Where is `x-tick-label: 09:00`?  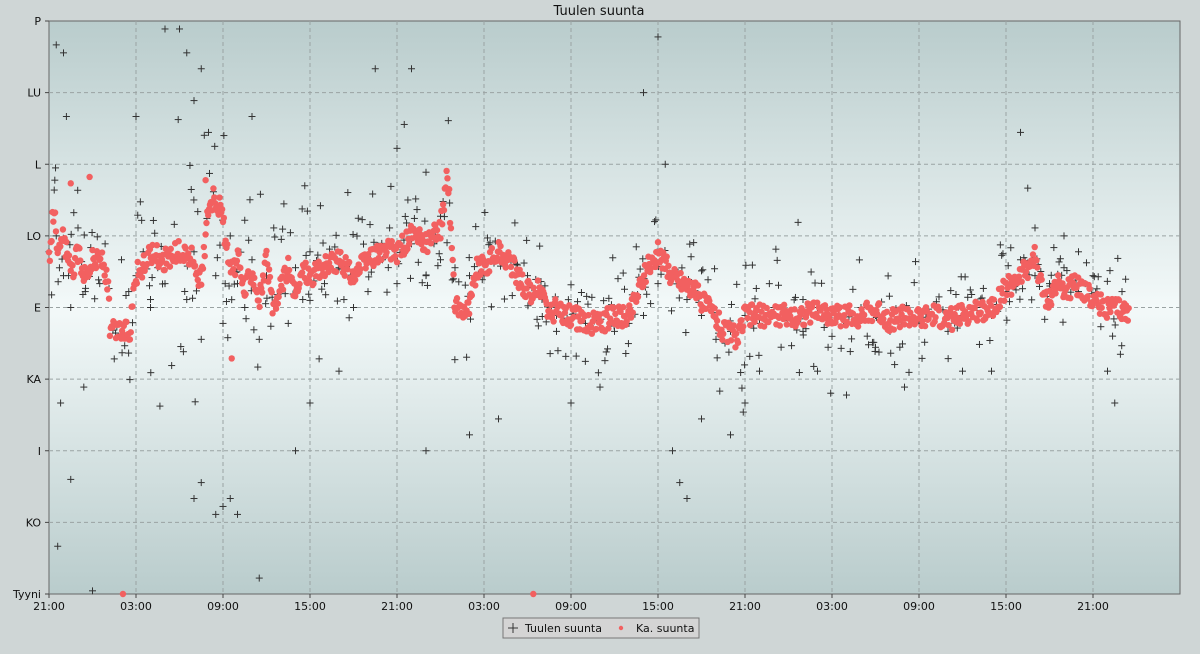 x-tick-label: 09:00 is located at coordinates (223, 606).